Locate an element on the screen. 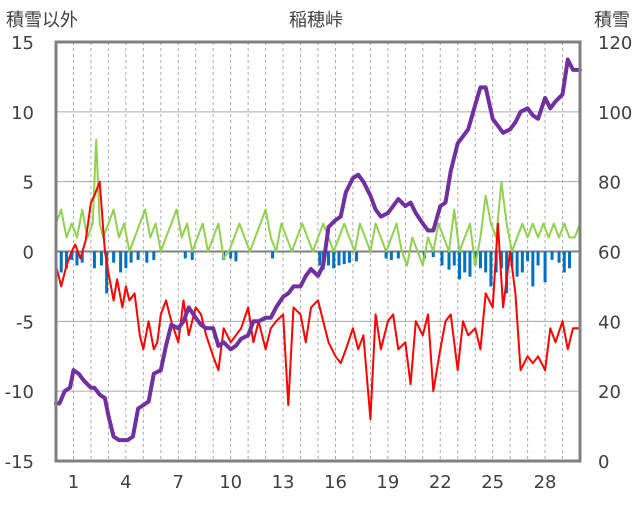 Image resolution: width=636 pixels, height=505 pixels. right-tick-label: 60 is located at coordinates (609, 253).